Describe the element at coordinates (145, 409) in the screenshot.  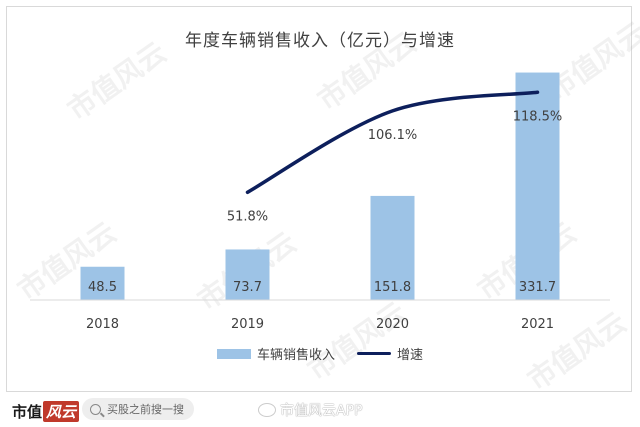
I see `search-text: 买股之前搜一搜` at that location.